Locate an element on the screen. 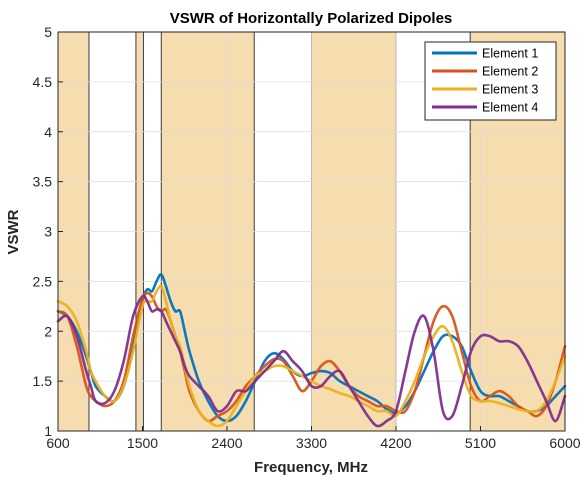 This screenshot has height=480, width=584. legend-label-4: Element 4 is located at coordinates (510, 108).